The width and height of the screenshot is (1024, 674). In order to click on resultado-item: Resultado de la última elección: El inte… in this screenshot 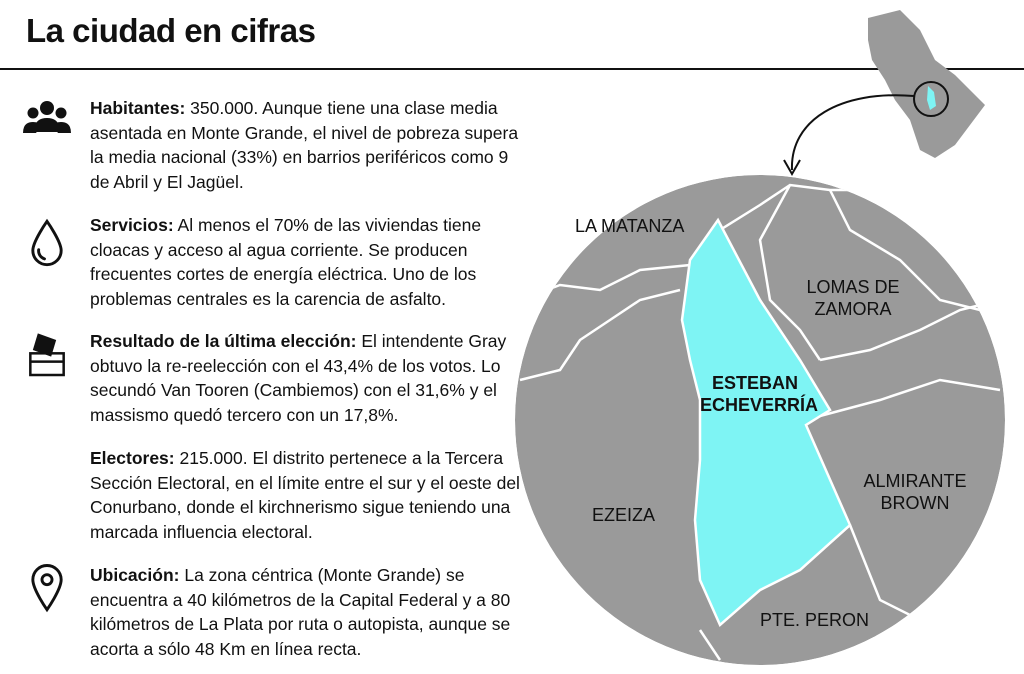, I will do `click(310, 378)`.